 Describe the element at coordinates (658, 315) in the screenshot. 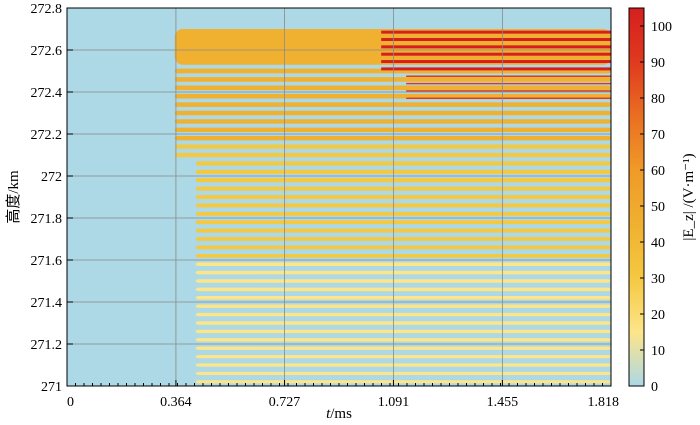

I see `colorbar-tick-label: 20` at that location.